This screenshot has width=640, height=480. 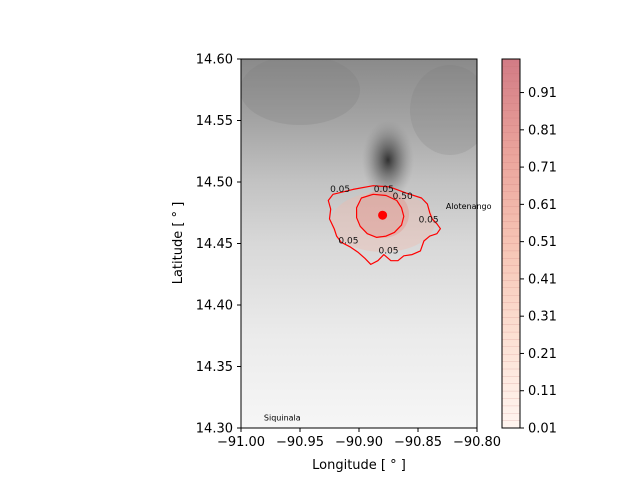 What do you see at coordinates (469, 206) in the screenshot?
I see `place-label-0: Alotenango` at bounding box center [469, 206].